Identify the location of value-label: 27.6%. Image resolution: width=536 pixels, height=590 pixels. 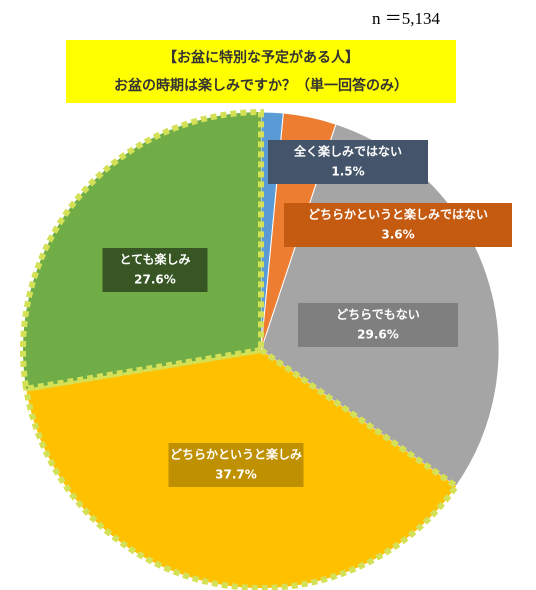
(155, 280).